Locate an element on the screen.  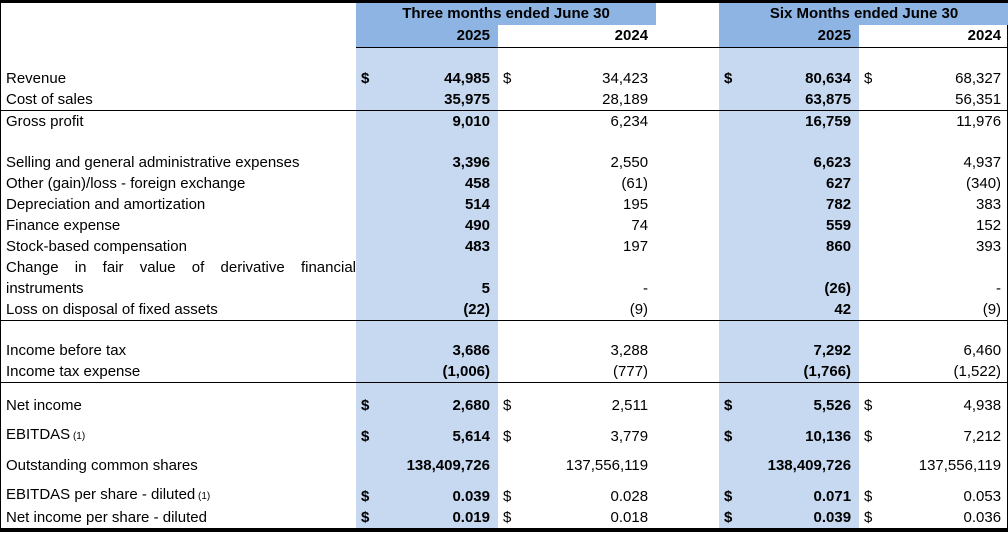
value-2024-h: - is located at coordinates (999, 288).